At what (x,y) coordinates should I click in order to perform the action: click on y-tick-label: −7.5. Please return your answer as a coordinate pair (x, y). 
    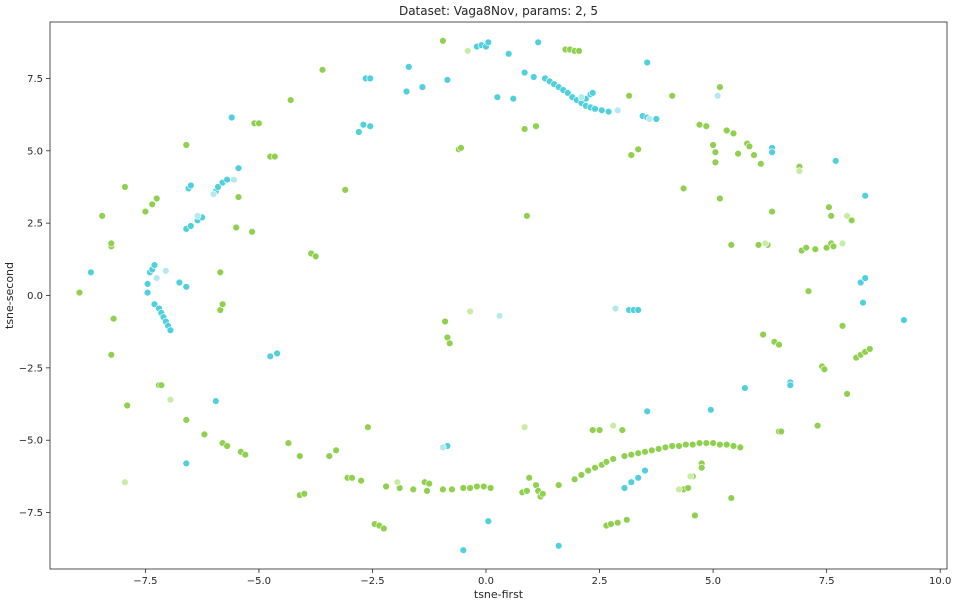
    Looking at the image, I should click on (31, 513).